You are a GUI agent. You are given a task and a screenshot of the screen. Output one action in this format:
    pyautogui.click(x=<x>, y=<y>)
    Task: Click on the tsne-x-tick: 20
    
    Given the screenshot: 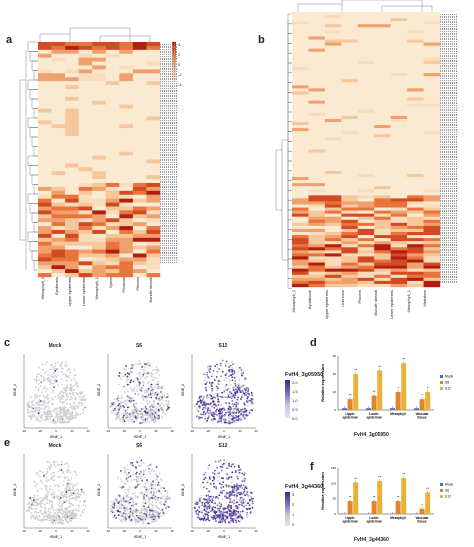 What is the action you would take?
    pyautogui.click(x=156, y=531)
    